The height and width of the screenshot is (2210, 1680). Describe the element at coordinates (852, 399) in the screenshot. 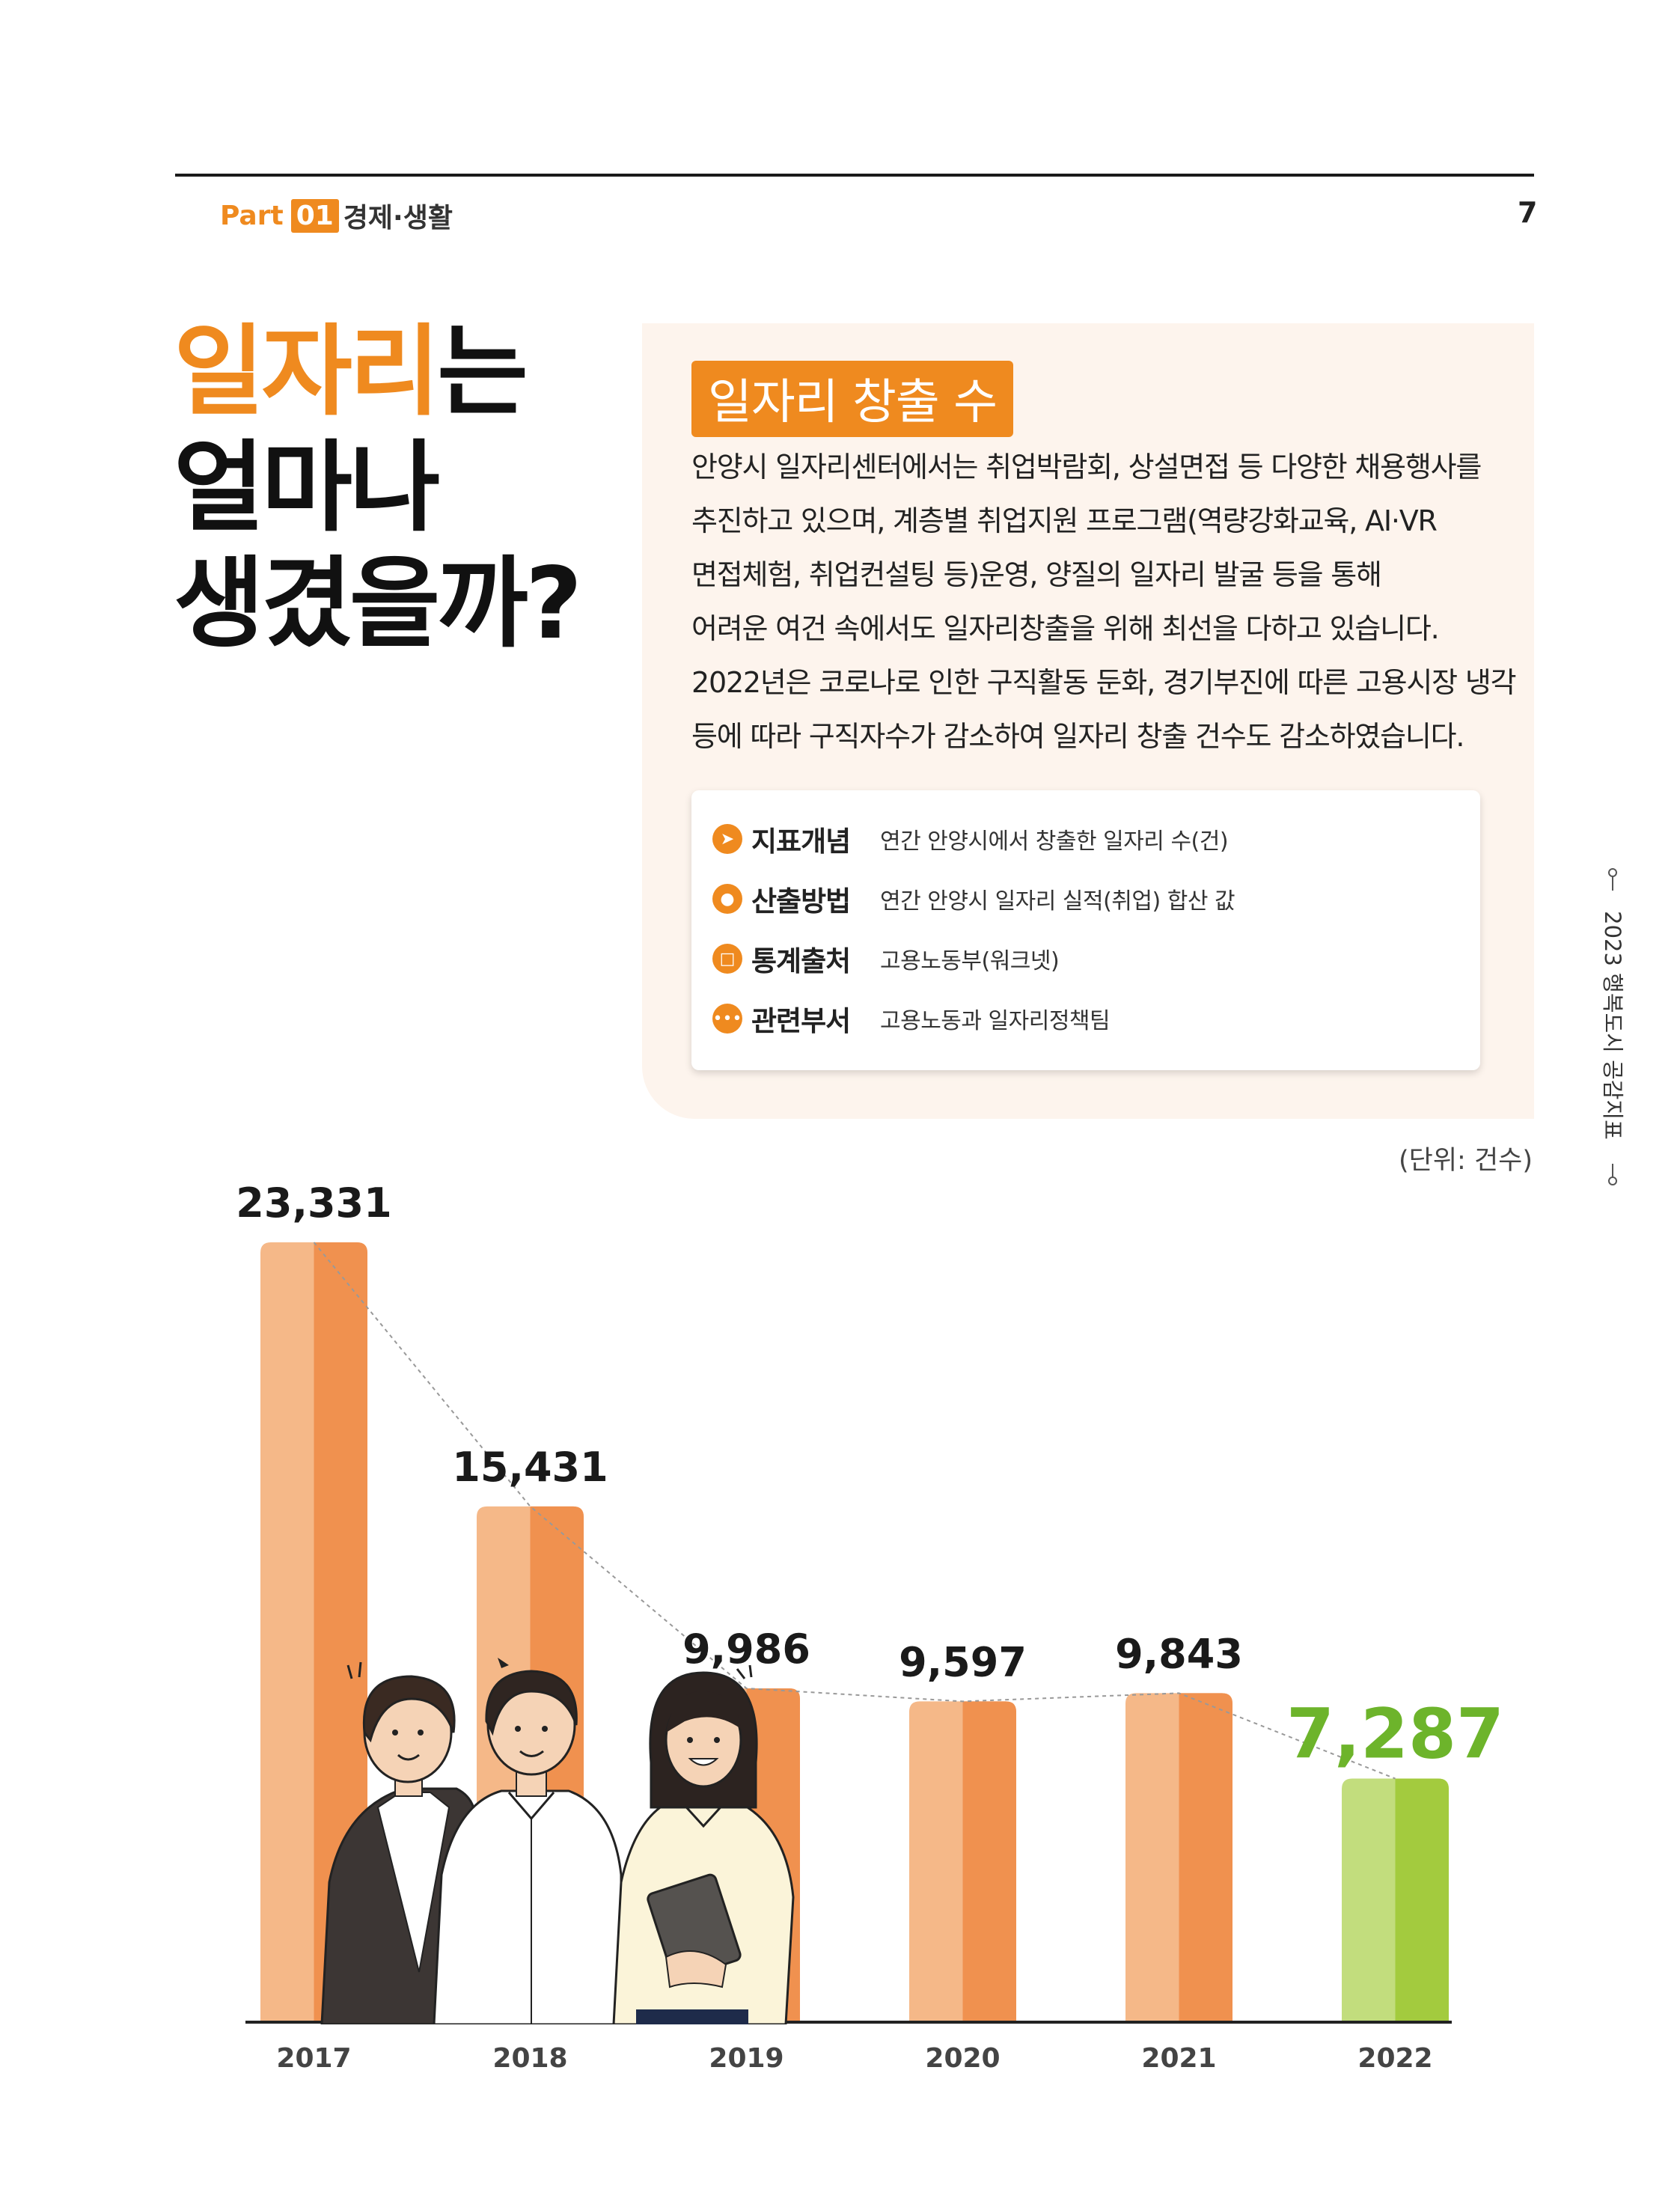

I see `indicator-badge: 일자리 창출 수` at that location.